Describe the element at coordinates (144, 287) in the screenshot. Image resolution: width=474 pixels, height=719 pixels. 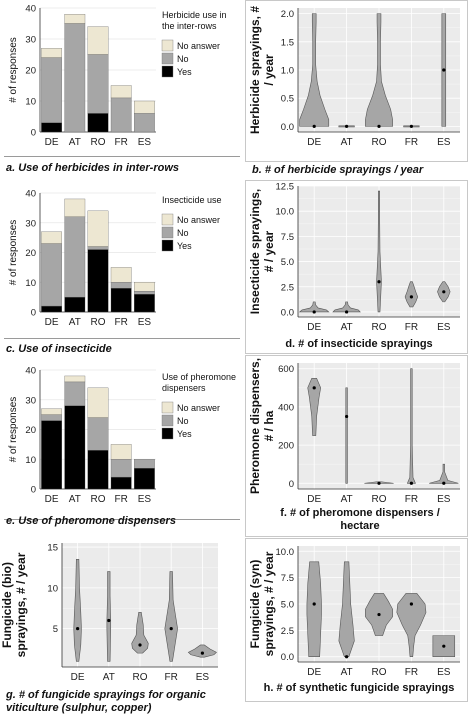
I see `bar-no-answer-es` at that location.